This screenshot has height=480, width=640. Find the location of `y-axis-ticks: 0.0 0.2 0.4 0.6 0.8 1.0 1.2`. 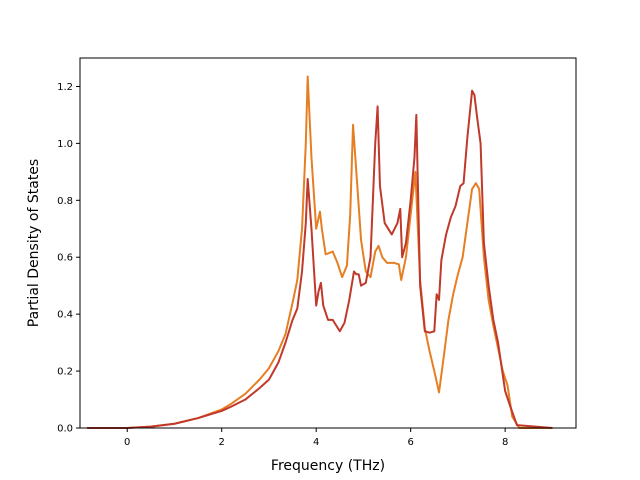

y-axis-ticks: 0.0 0.2 0.4 0.6 0.8 1.0 1.2 is located at coordinates (68, 258).